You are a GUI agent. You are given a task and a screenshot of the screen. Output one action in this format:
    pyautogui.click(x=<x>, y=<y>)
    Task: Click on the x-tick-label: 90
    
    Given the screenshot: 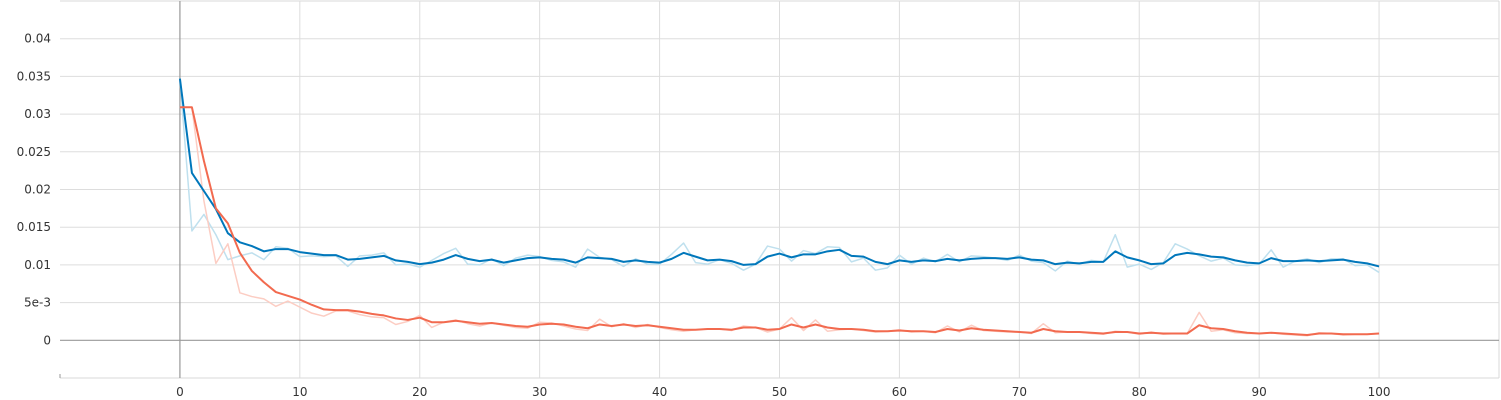 What is the action you would take?
    pyautogui.click(x=1259, y=392)
    